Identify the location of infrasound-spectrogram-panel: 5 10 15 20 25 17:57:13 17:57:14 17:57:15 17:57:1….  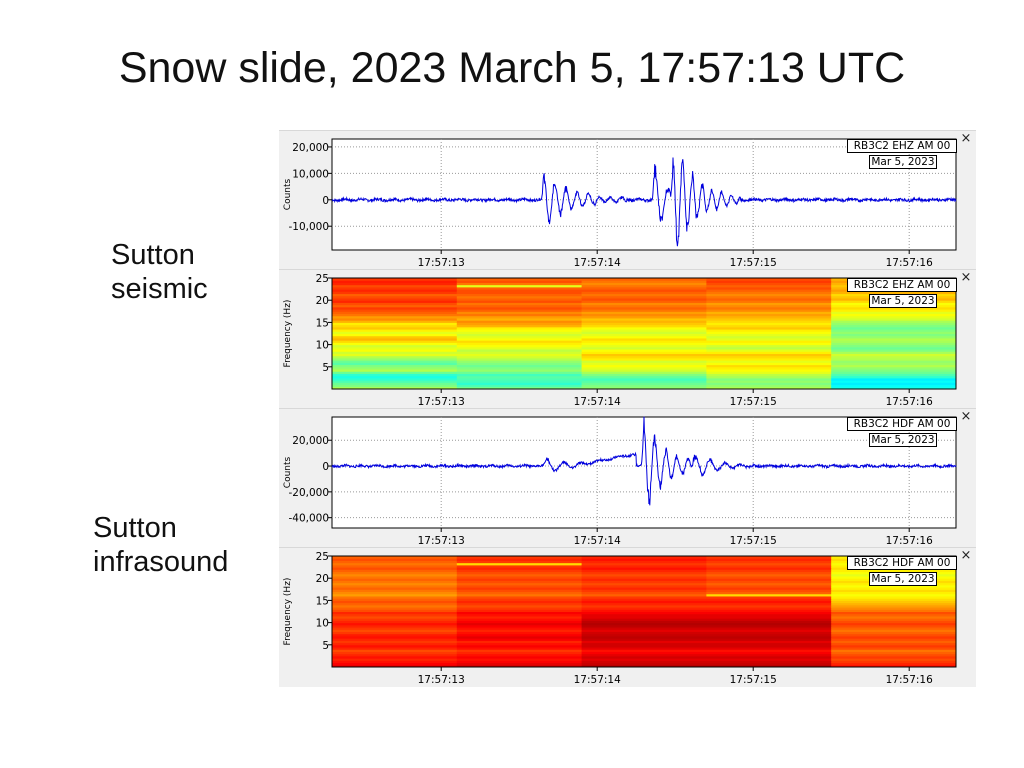
(627, 617).